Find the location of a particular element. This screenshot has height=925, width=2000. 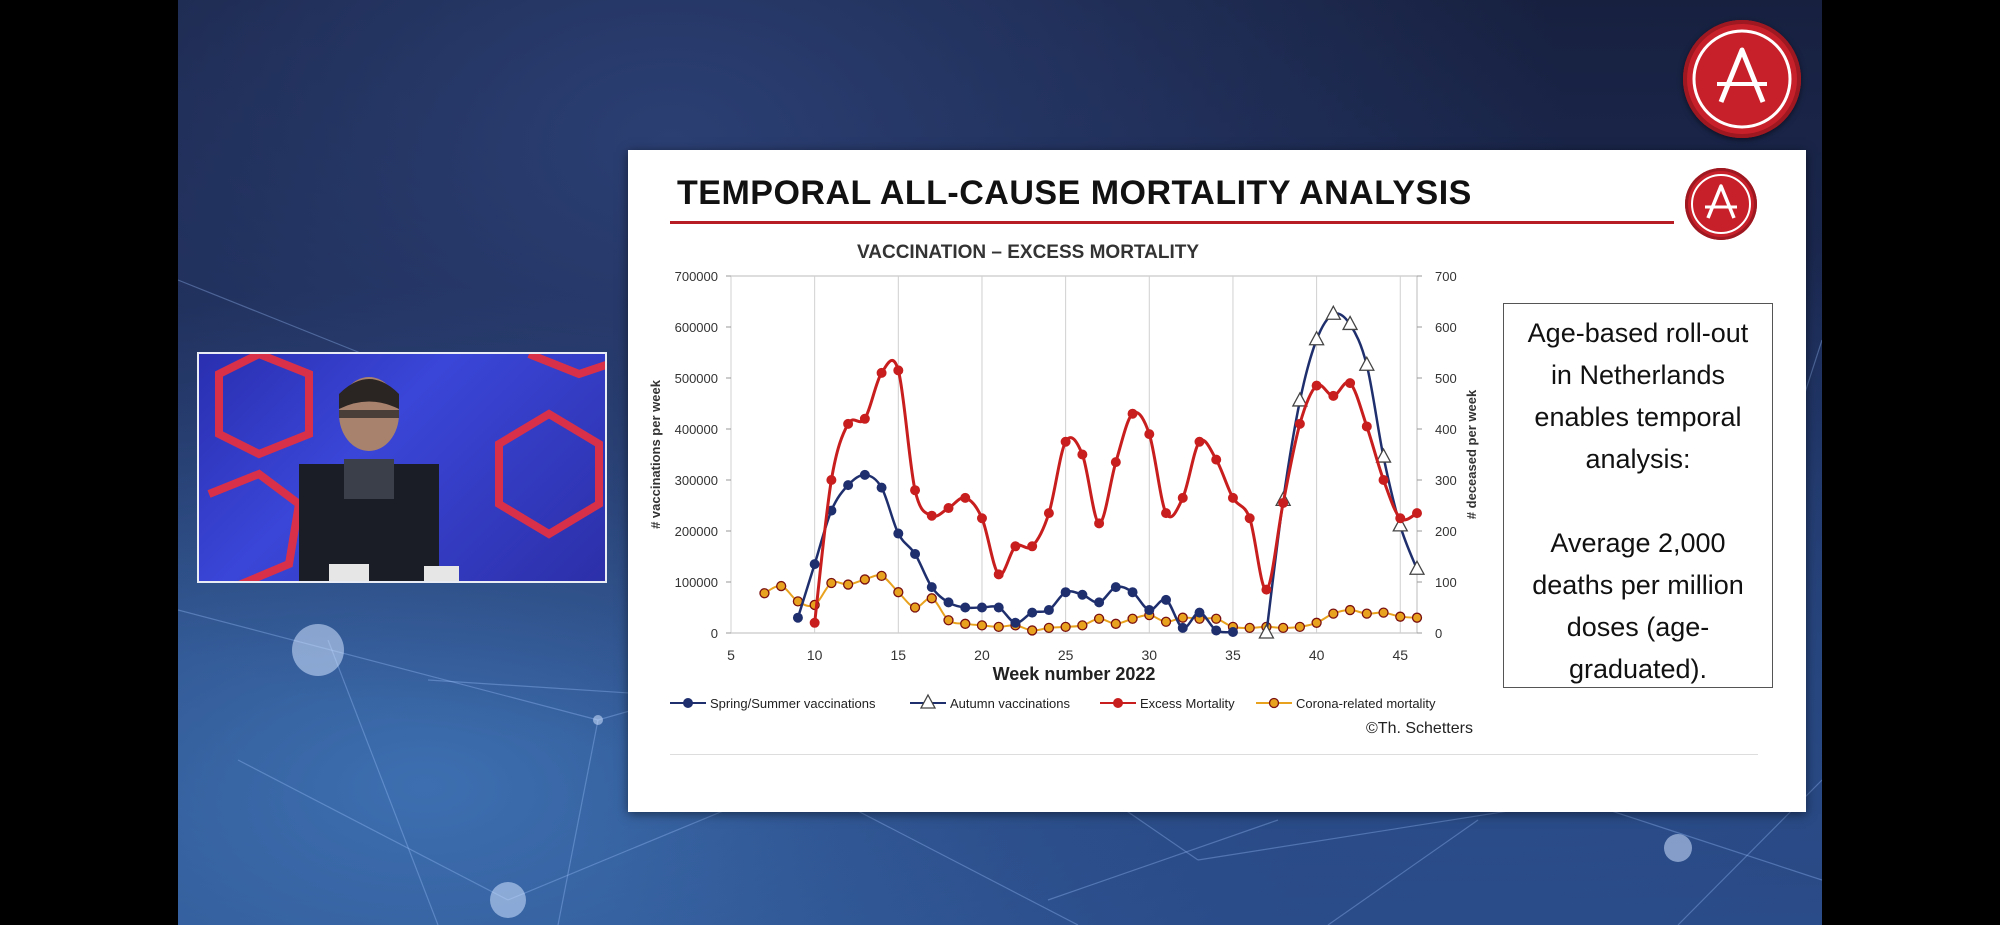

legend-label: Autumn vaccinations is located at coordinates (1010, 703).